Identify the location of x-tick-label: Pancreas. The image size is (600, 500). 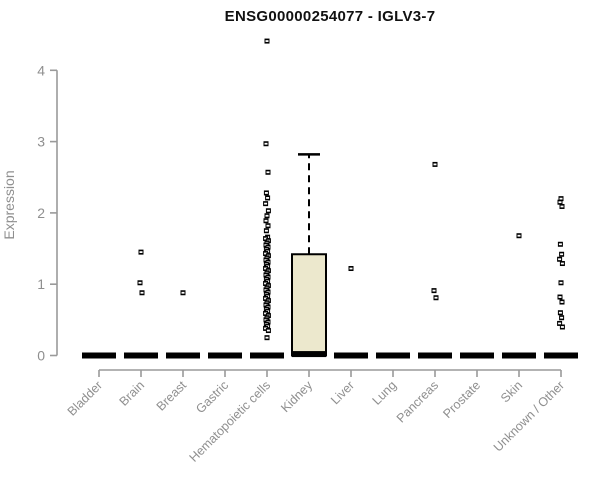
(417, 401).